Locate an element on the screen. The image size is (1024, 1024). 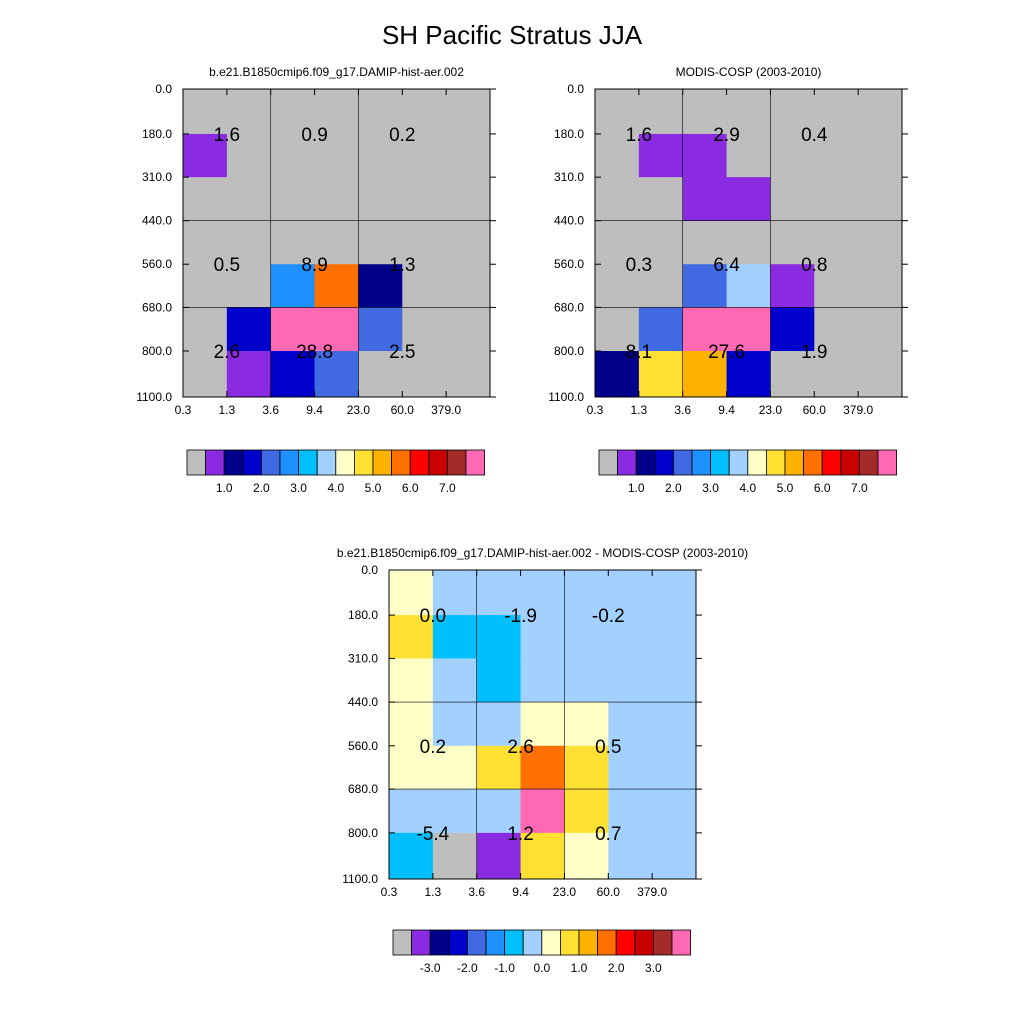
cell-value-label: 0.9 is located at coordinates (314, 135).